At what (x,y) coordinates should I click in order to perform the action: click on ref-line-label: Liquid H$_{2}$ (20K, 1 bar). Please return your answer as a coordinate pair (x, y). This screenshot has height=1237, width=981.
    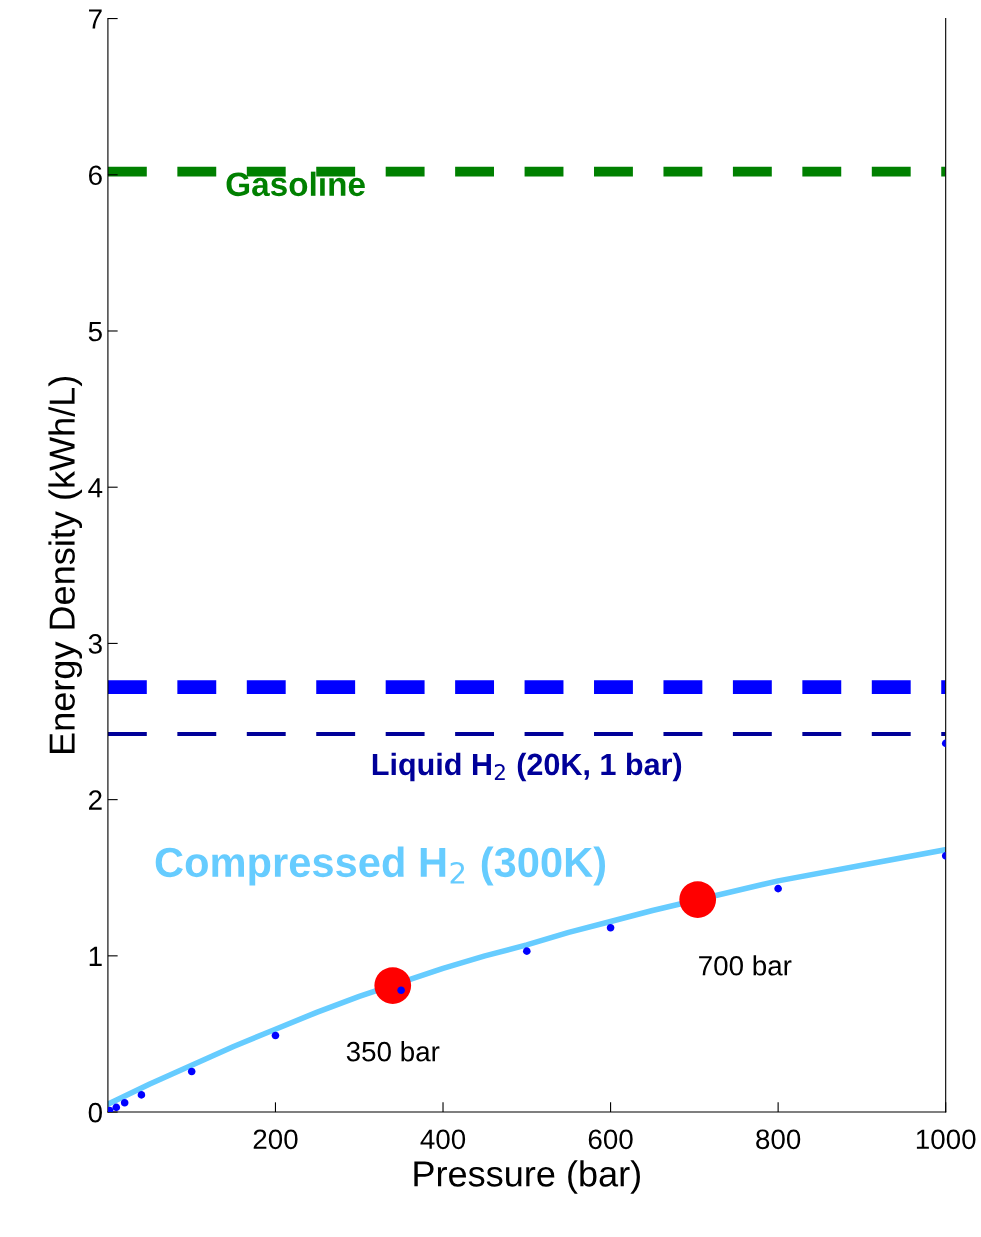
    Looking at the image, I should click on (527, 767).